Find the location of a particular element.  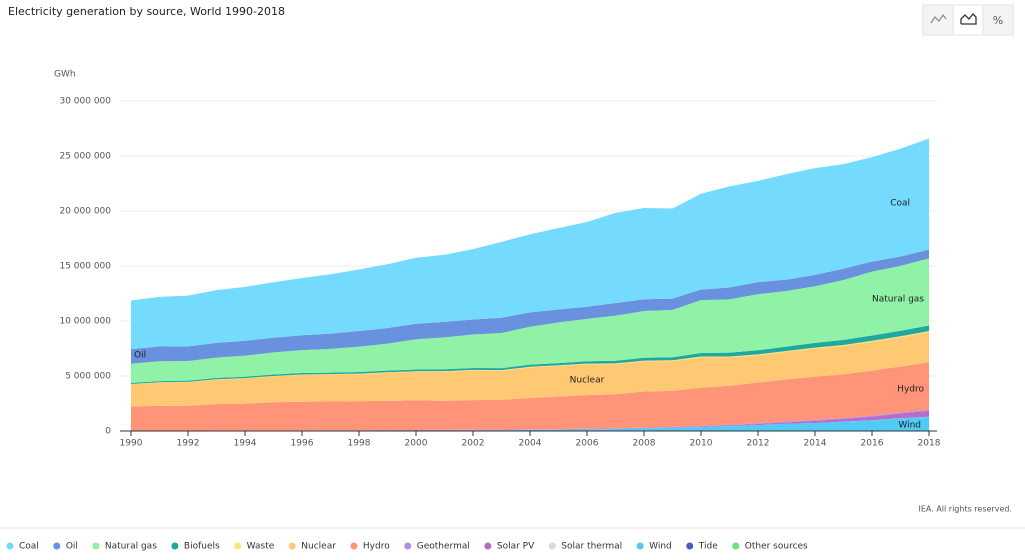

x-tick-label: 2010 is located at coordinates (701, 444).